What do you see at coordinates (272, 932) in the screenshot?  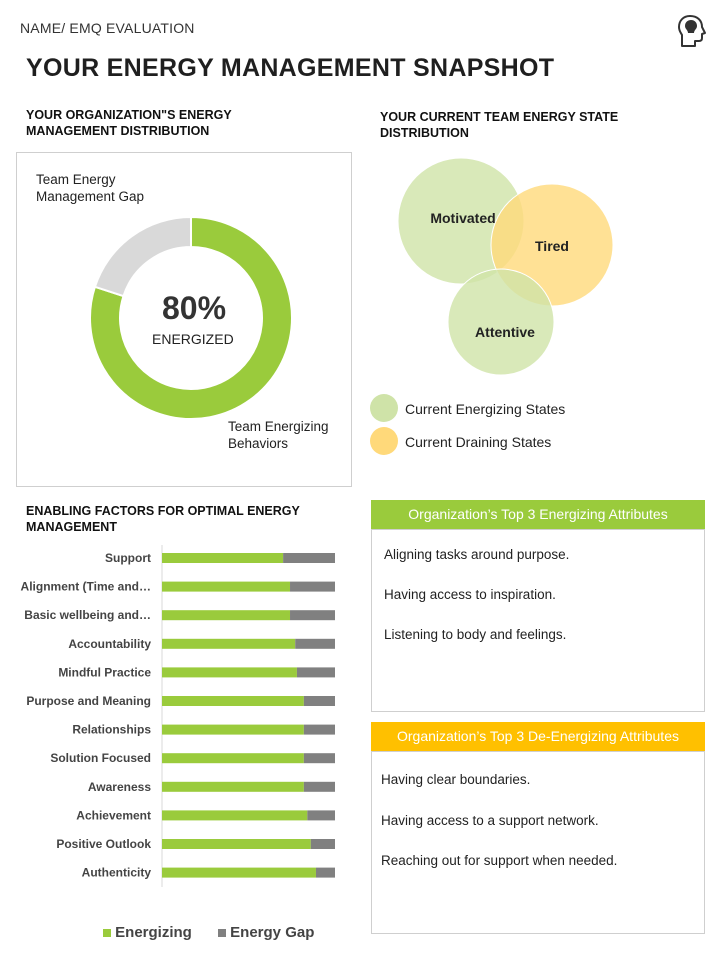 I see `bar-legend-gap-label: Energy Gap` at bounding box center [272, 932].